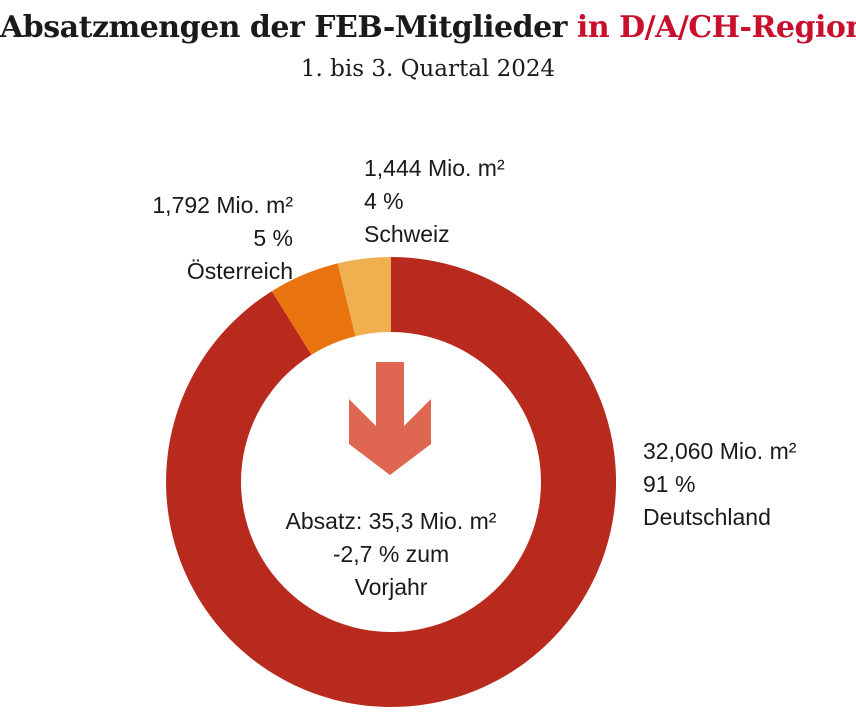 Image resolution: width=856 pixels, height=721 pixels. I want to click on schweiz-pct: 4 %, so click(384, 201).